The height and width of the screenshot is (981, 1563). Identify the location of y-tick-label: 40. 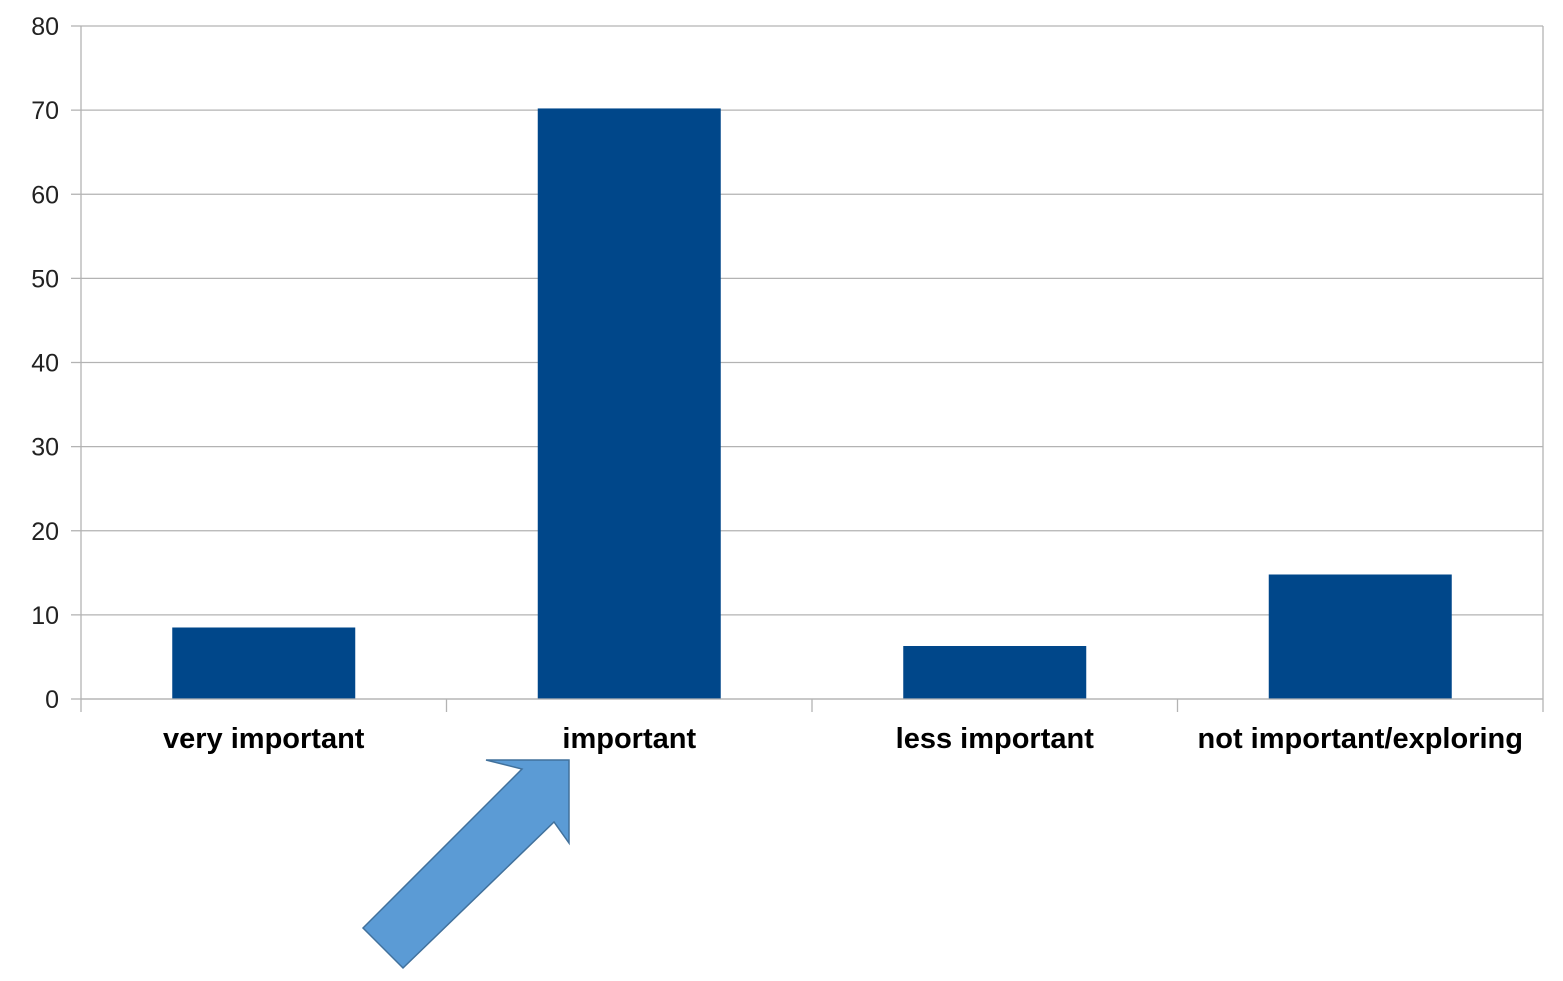
(45, 364).